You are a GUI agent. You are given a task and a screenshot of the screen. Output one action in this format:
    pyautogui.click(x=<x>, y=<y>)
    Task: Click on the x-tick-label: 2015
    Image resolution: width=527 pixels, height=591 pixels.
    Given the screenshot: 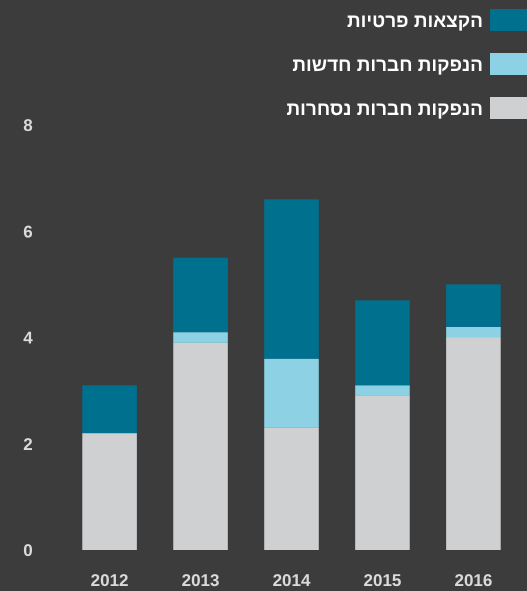 What is the action you would take?
    pyautogui.click(x=383, y=580)
    